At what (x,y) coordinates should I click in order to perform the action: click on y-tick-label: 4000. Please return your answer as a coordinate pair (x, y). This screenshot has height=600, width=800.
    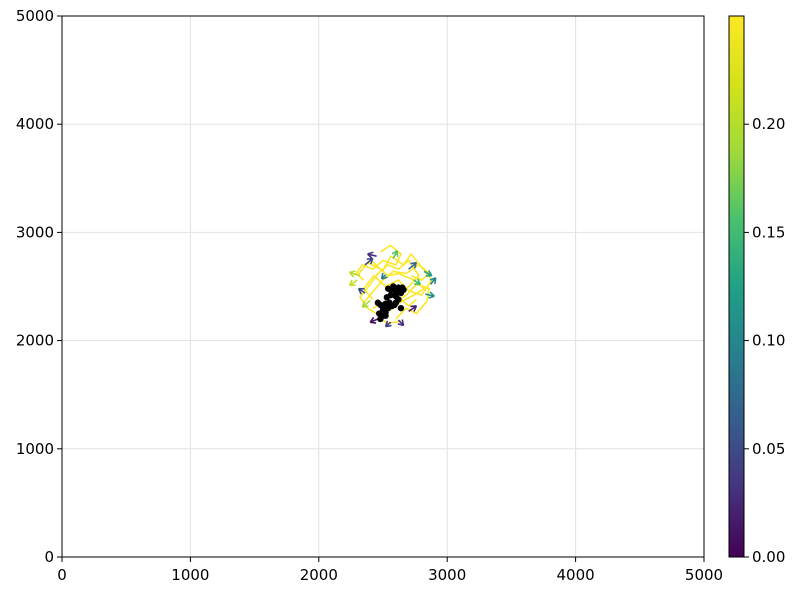
    Looking at the image, I should click on (35, 124).